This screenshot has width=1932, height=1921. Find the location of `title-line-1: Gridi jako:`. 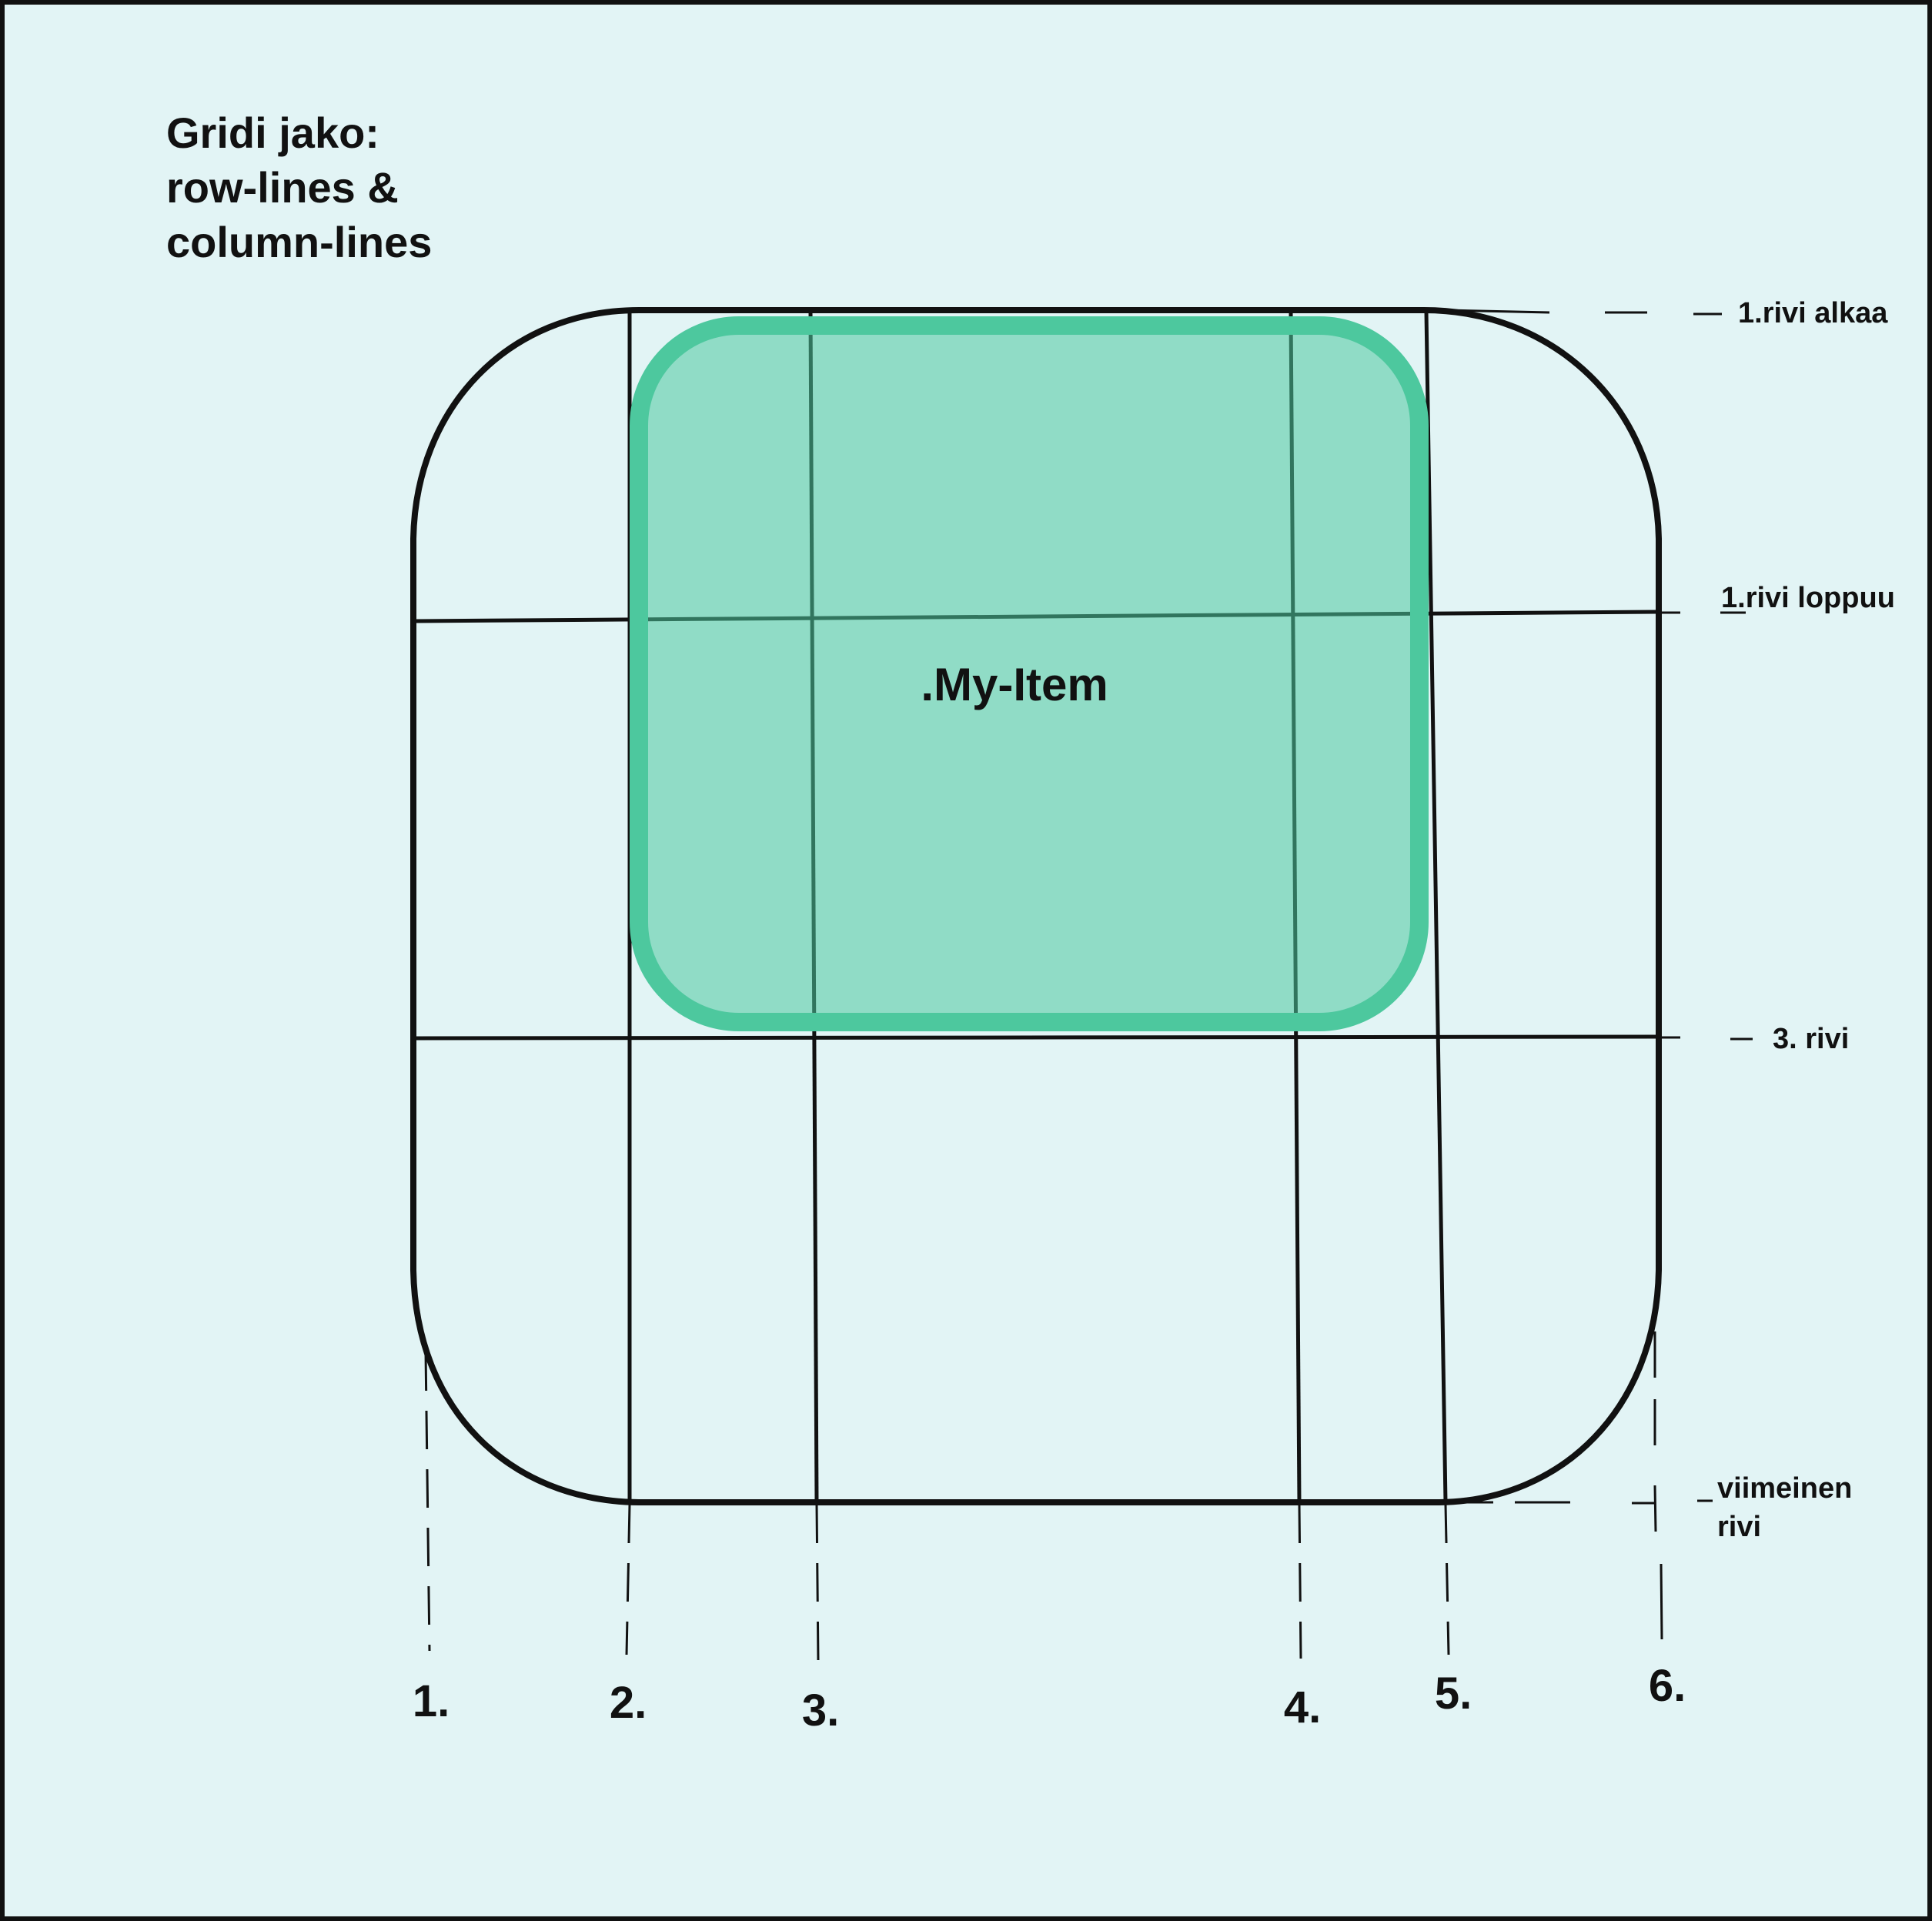

title-line-1: Gridi jako: is located at coordinates (272, 133).